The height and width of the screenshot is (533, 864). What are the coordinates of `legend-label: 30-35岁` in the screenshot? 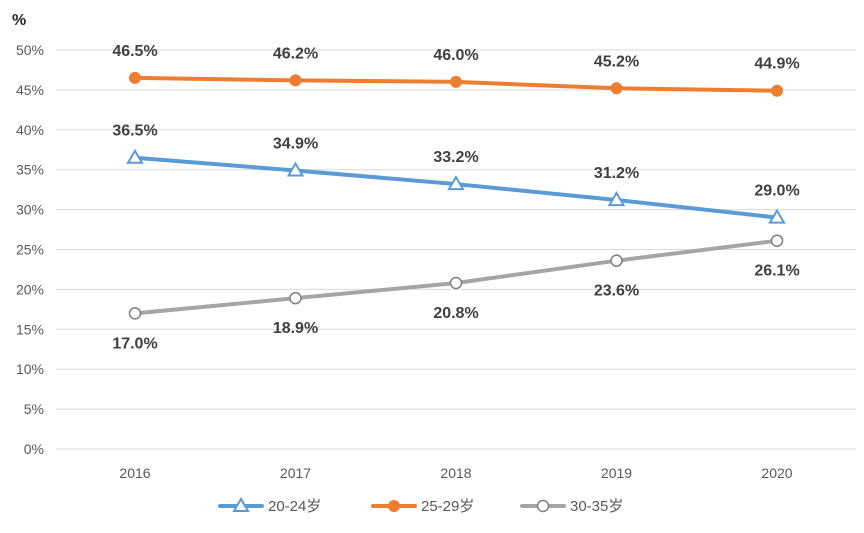 It's located at (596, 506).